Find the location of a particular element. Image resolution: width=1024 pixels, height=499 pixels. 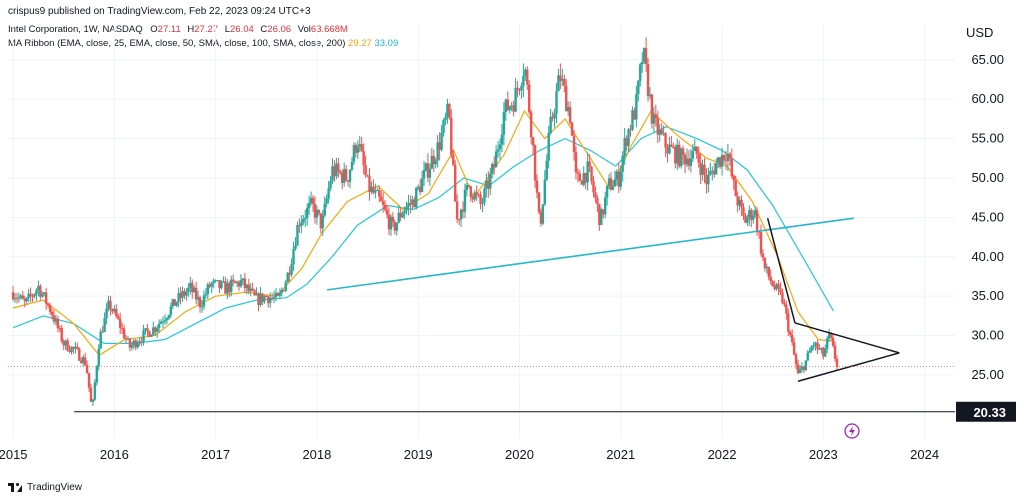

support-price-box is located at coordinates (986, 411).